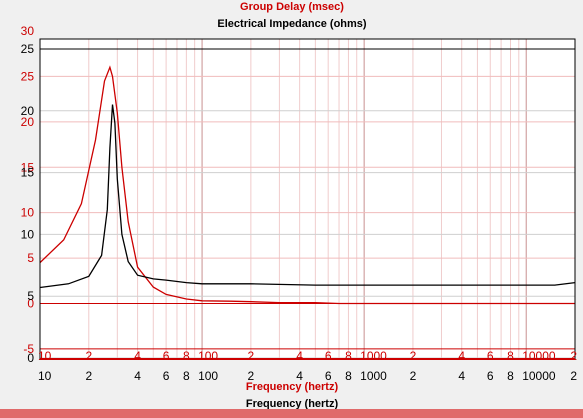  Describe the element at coordinates (28, 213) in the screenshot. I see `y-tick-label-red: 10` at that location.